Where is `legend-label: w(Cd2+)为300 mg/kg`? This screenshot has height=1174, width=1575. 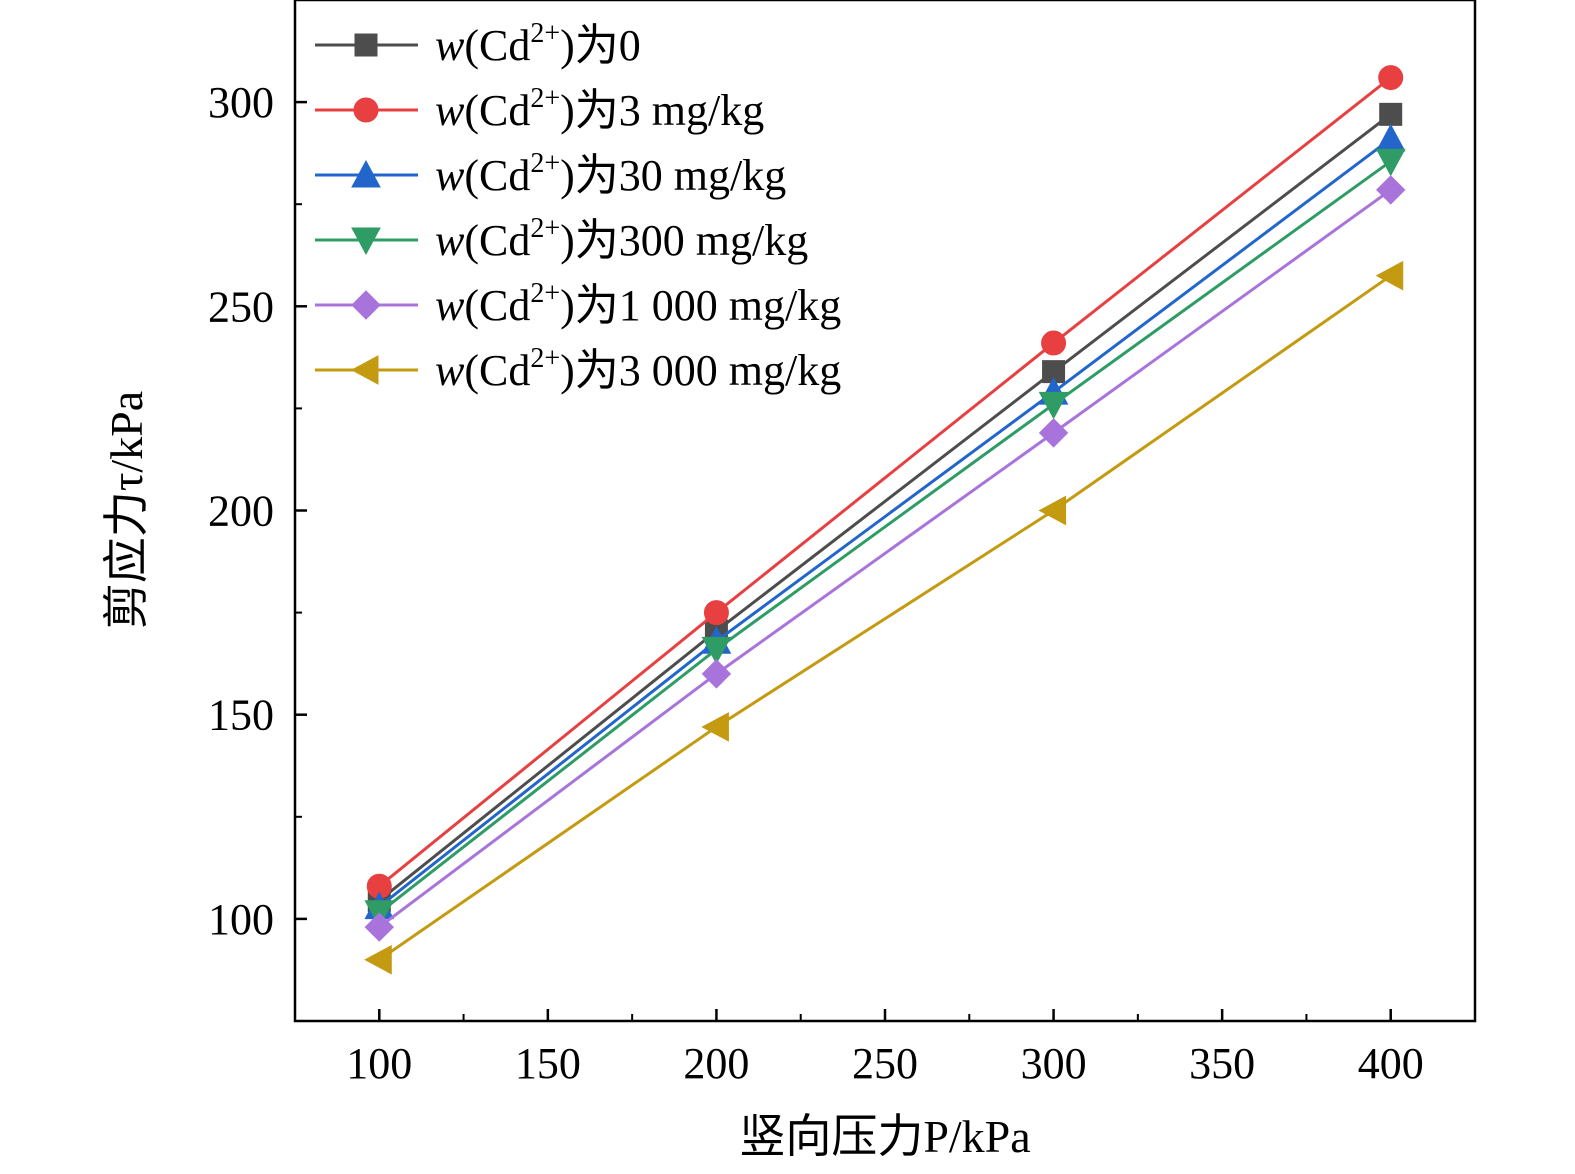 legend-label: w(Cd2+)为300 mg/kg is located at coordinates (621, 239).